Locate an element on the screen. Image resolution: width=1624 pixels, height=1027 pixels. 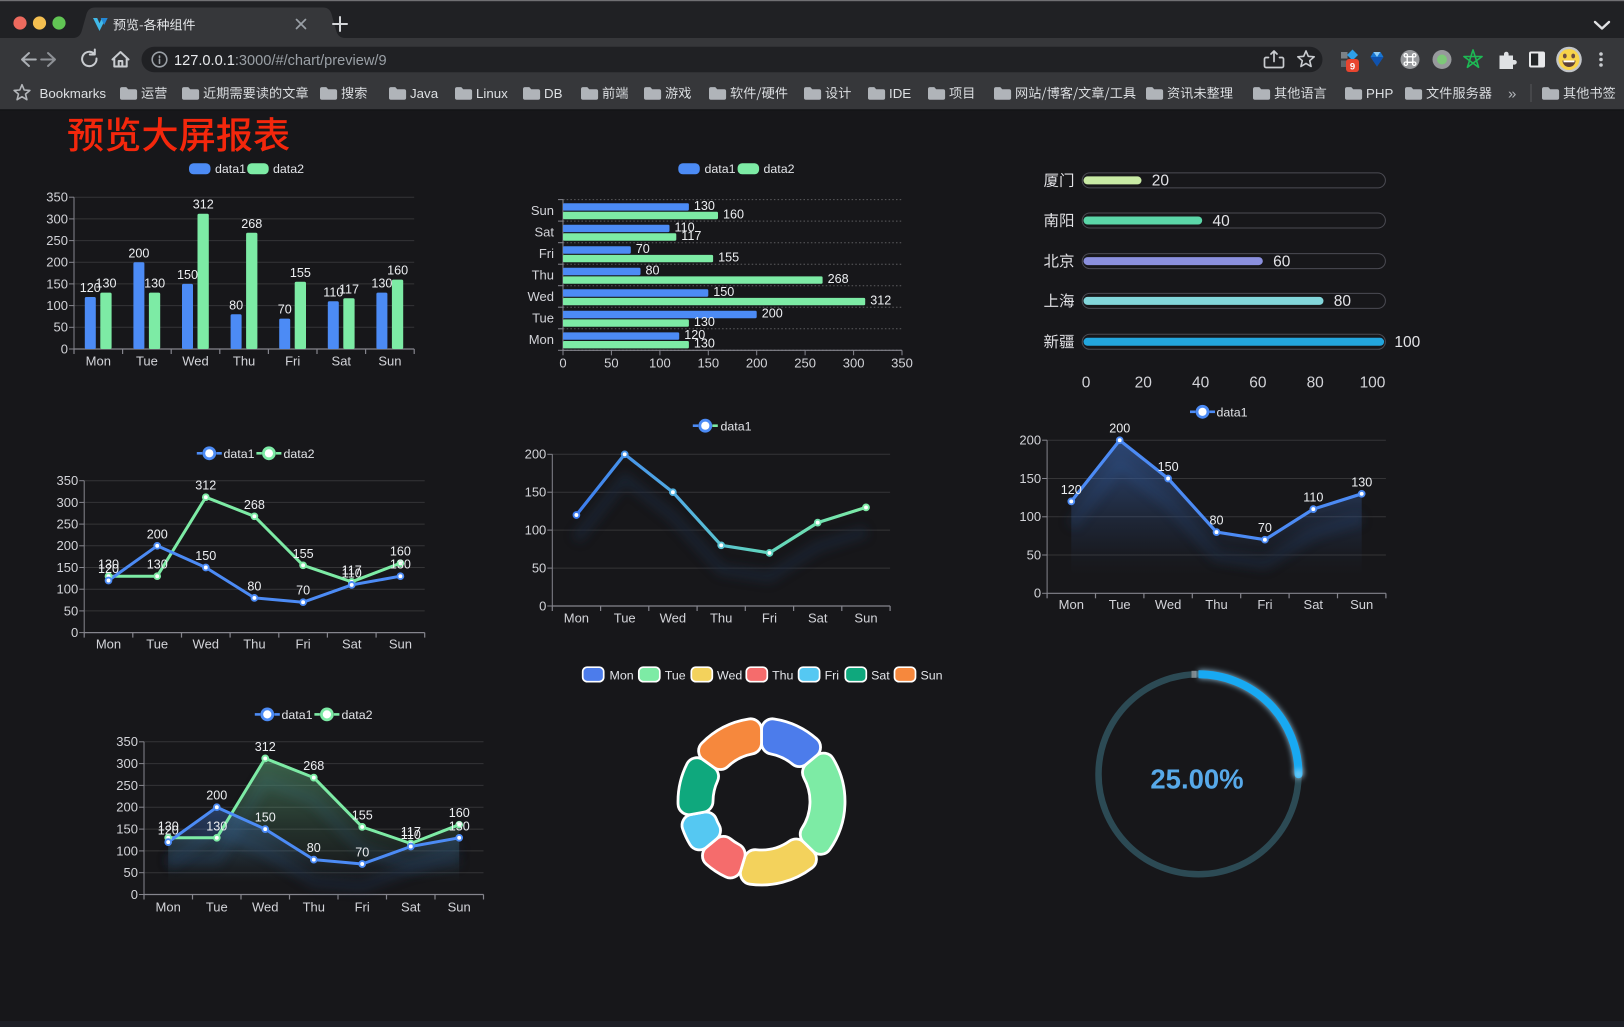
svg-text: 40 is located at coordinates (1222, 221).